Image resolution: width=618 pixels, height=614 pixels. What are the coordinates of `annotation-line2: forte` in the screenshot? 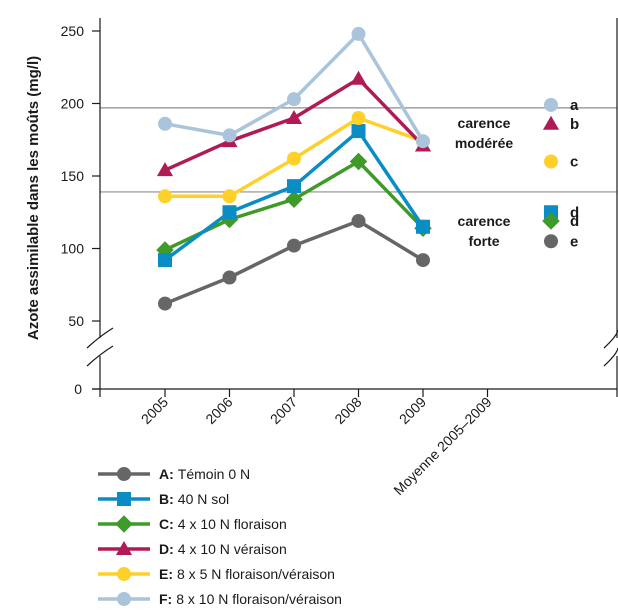 It's located at (483, 241).